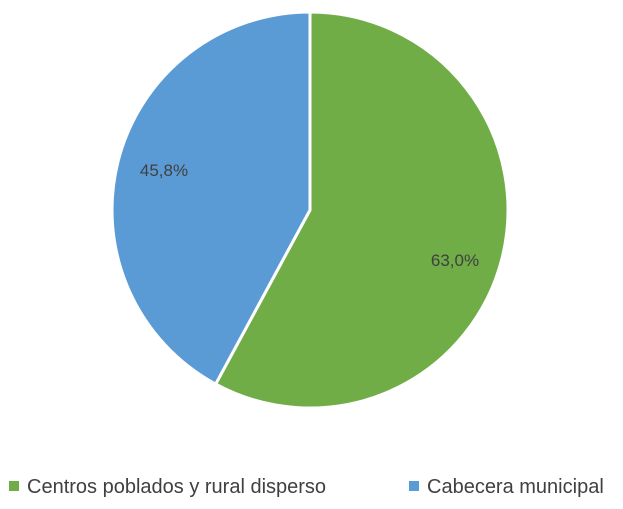 The image size is (623, 509). I want to click on legend-item-cabecera-municipal: Cabecera municipal, so click(506, 487).